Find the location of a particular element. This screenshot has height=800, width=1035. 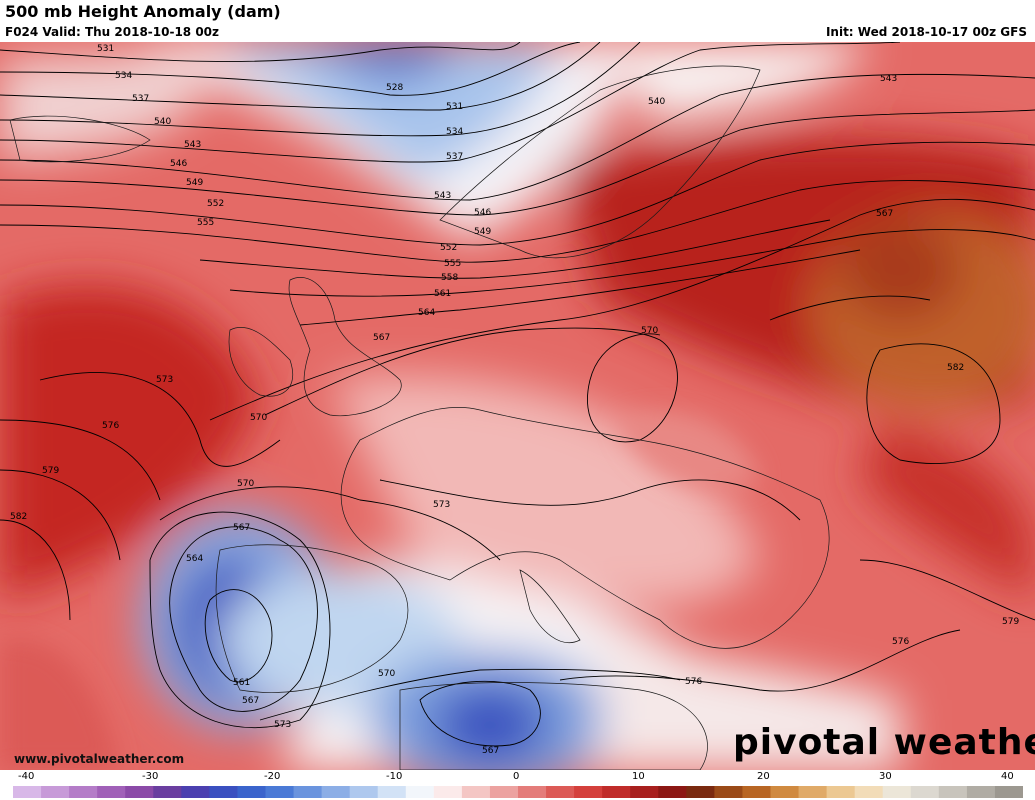

britain-coast is located at coordinates (345, 347).